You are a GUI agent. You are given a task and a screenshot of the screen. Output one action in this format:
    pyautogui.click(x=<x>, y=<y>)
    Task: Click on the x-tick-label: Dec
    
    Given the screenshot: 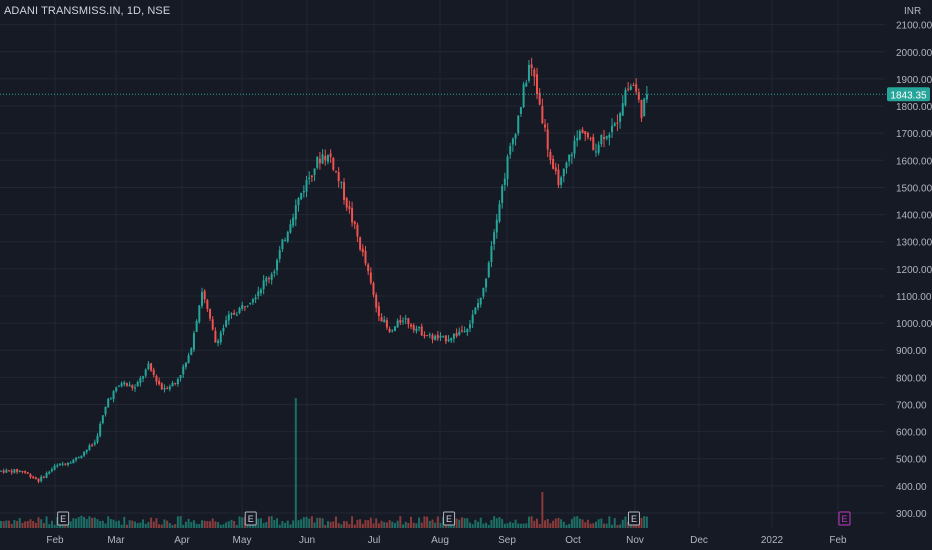 What is the action you would take?
    pyautogui.click(x=699, y=540)
    